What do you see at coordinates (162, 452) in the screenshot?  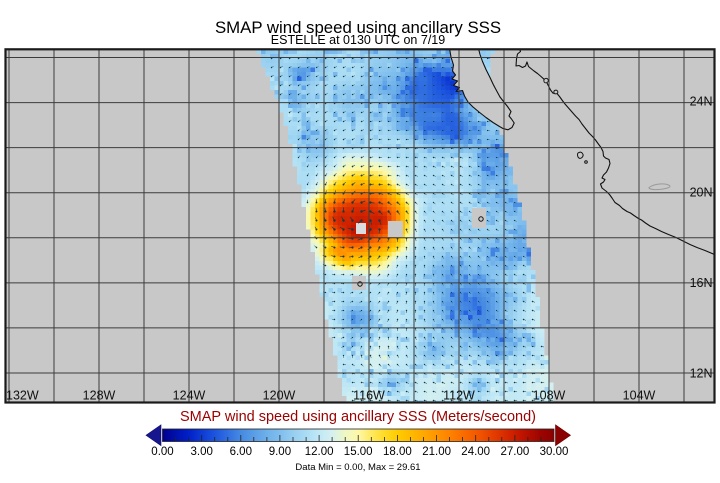 I see `svg-text: 0.00` at bounding box center [162, 452].